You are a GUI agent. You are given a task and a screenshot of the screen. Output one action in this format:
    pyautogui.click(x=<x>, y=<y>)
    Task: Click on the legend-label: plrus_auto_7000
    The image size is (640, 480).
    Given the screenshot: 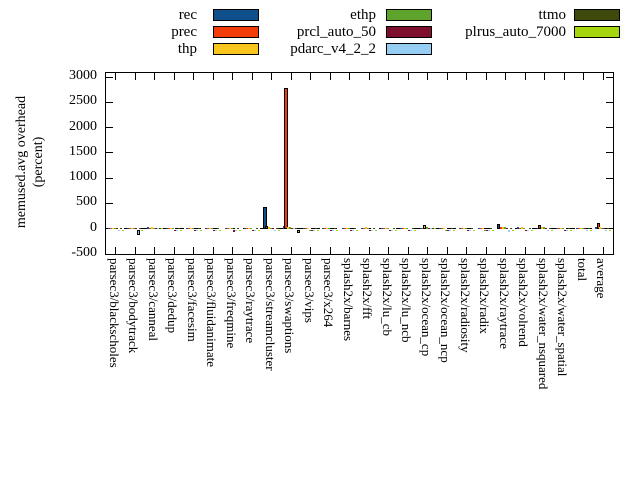 What is the action you would take?
    pyautogui.click(x=515, y=32)
    